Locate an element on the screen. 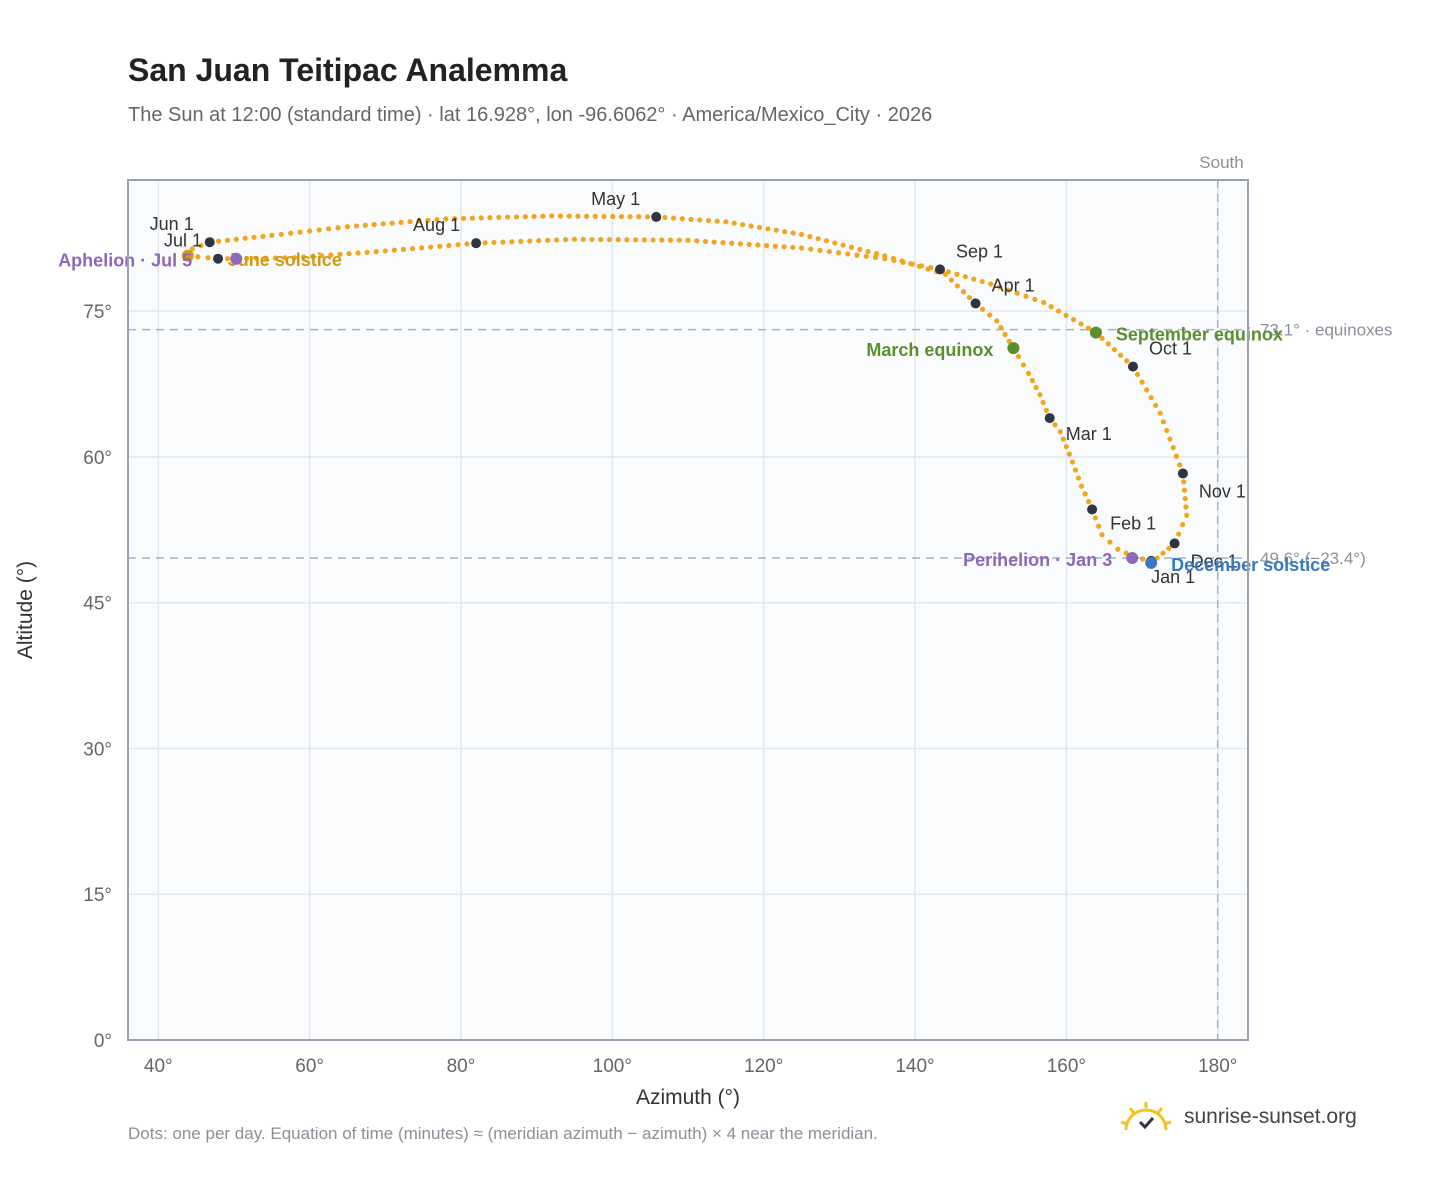 Image resolution: width=1448 pixels, height=1188 pixels. y-tick-label: 60° is located at coordinates (97, 458).